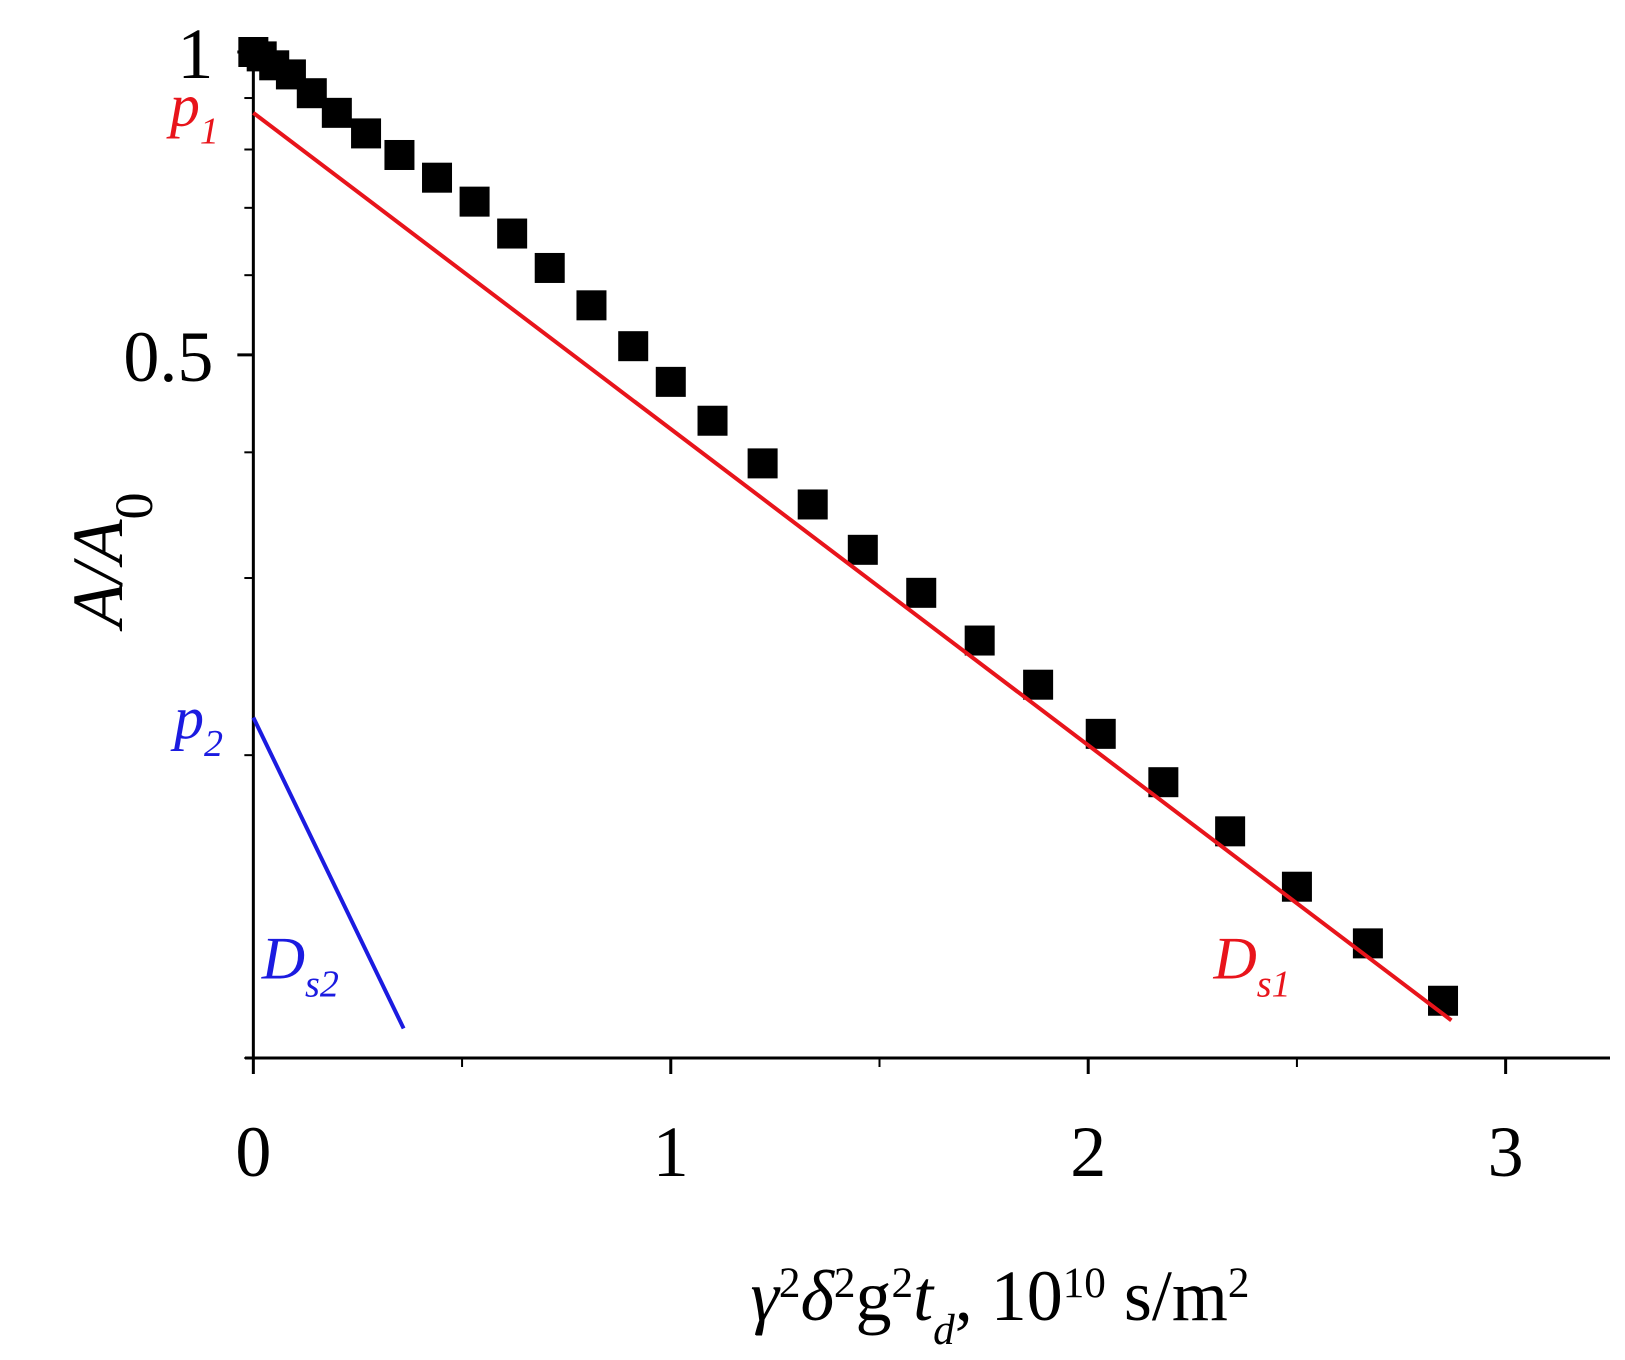 This screenshot has width=1625, height=1360. Describe the element at coordinates (195, 54) in the screenshot. I see `y-tick-label: 1` at that location.